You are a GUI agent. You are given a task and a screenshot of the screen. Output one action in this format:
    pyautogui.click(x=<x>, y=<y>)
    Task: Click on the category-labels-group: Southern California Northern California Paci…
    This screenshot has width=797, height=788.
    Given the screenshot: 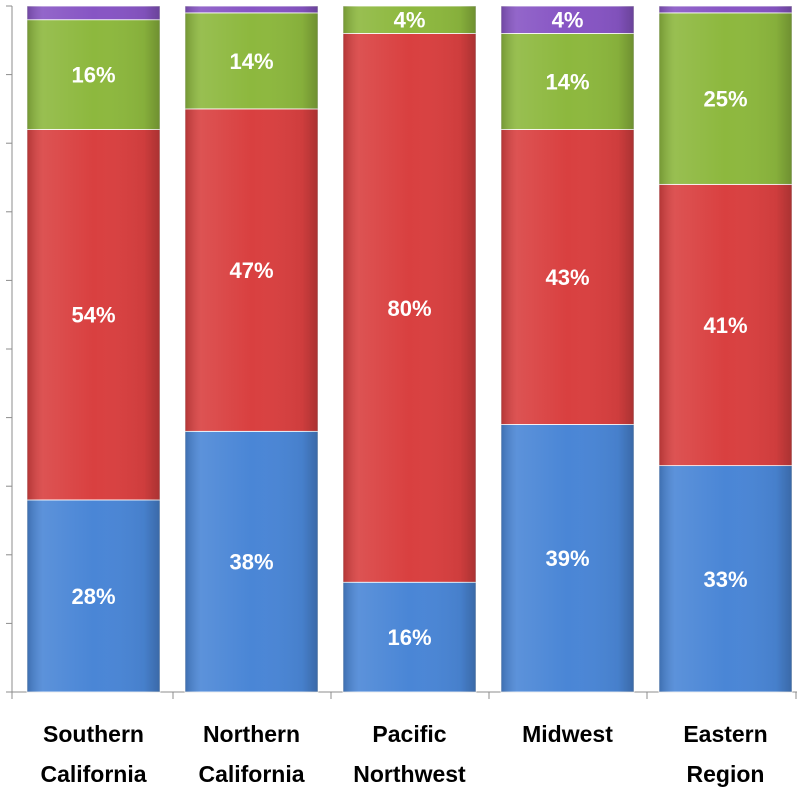 What is the action you would take?
    pyautogui.click(x=403, y=754)
    